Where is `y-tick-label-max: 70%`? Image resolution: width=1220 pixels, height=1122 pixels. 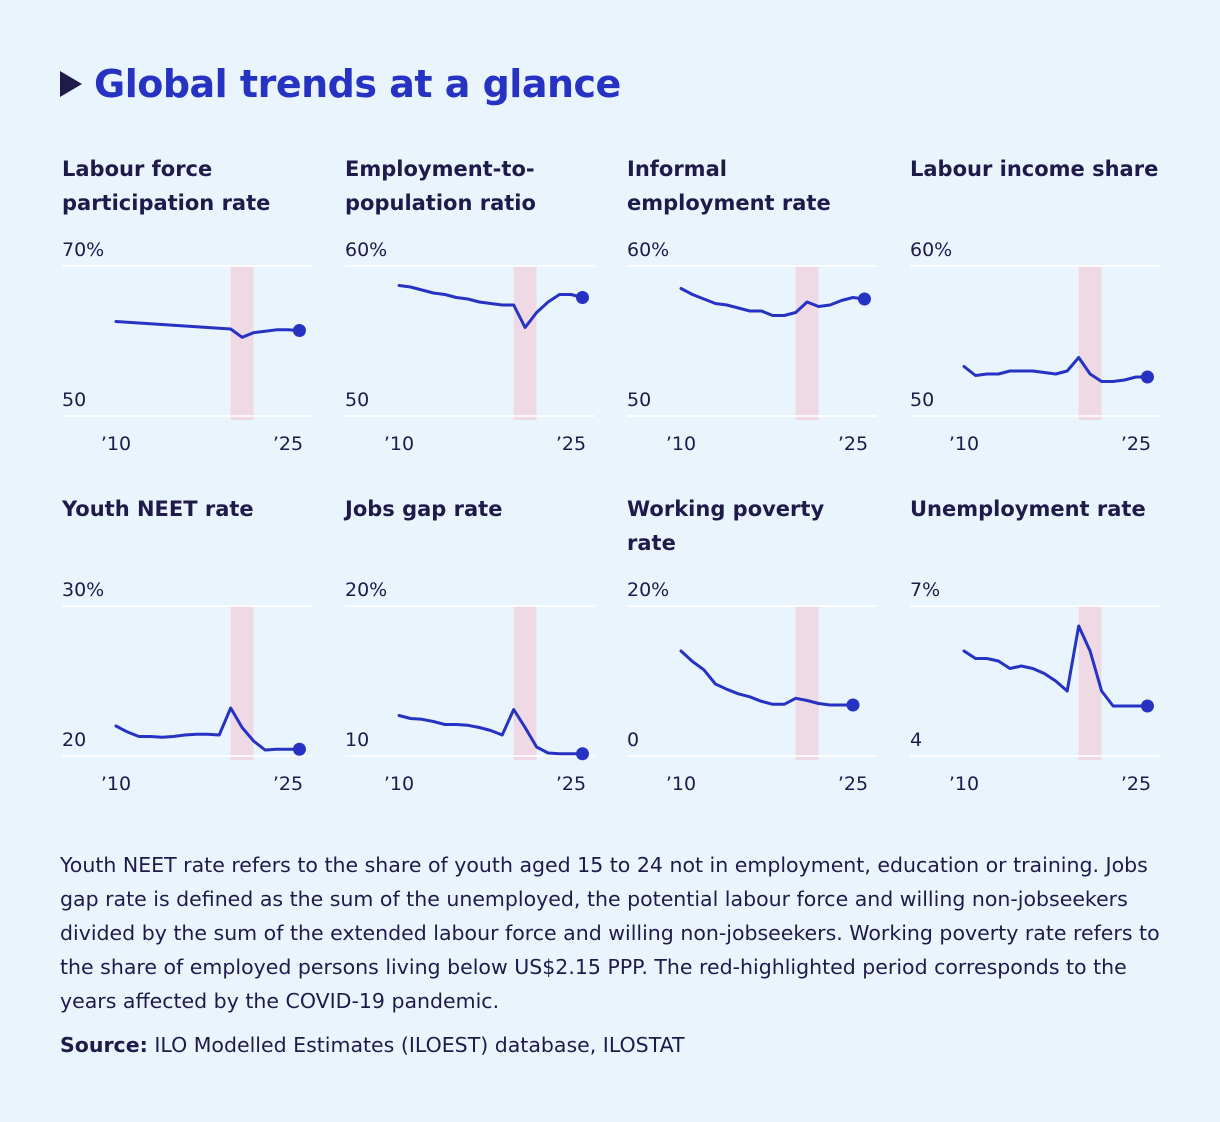 y-tick-label-max: 70% is located at coordinates (83, 250).